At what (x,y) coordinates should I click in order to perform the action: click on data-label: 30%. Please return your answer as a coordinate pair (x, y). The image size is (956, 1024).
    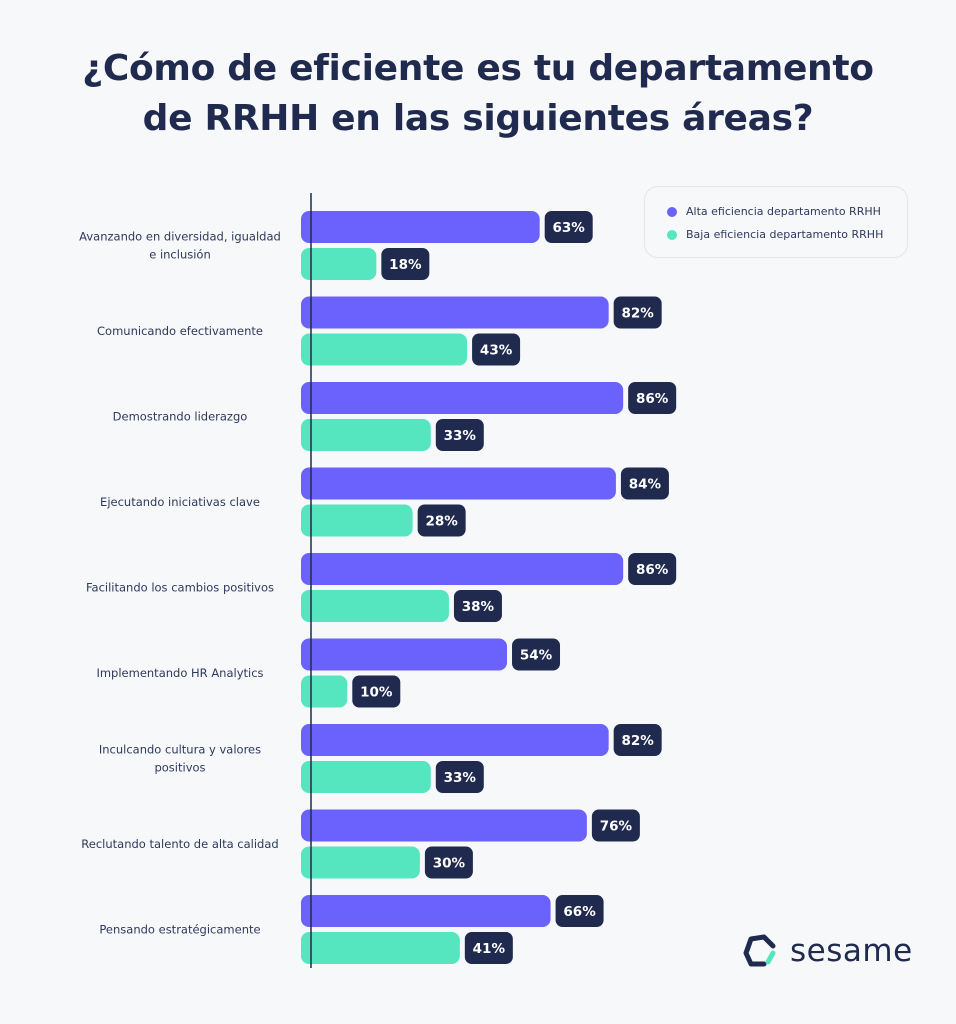
    Looking at the image, I should click on (449, 864).